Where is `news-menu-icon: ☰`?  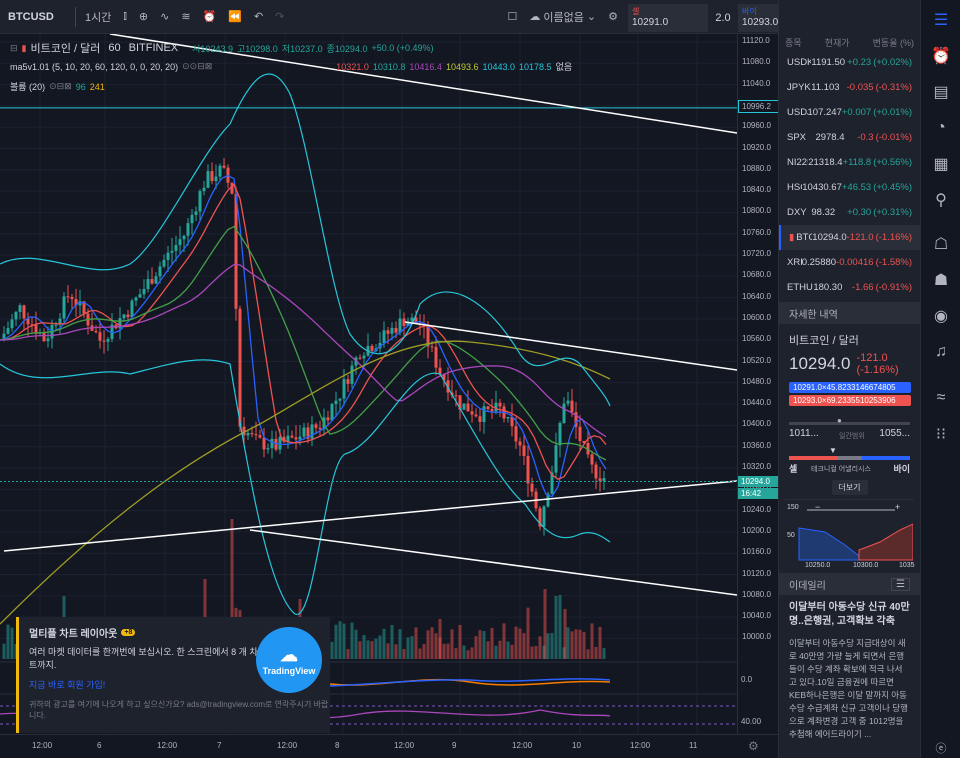 news-menu-icon: ☰ is located at coordinates (900, 584).